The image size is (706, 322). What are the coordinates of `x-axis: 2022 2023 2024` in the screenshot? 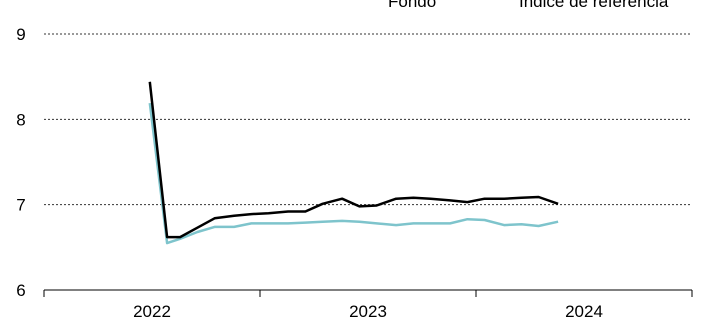 It's located at (368, 305).